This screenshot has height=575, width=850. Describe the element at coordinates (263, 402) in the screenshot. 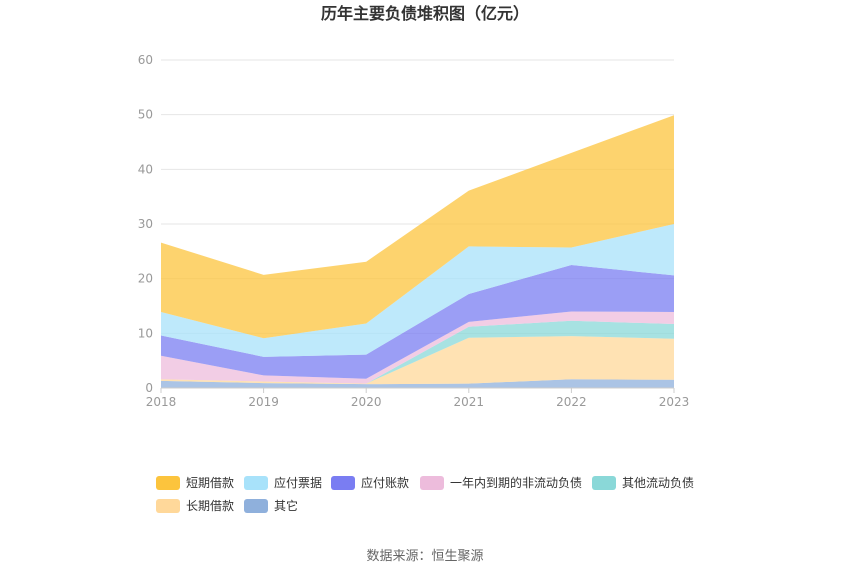

I see `x-tick-label: 2019` at that location.